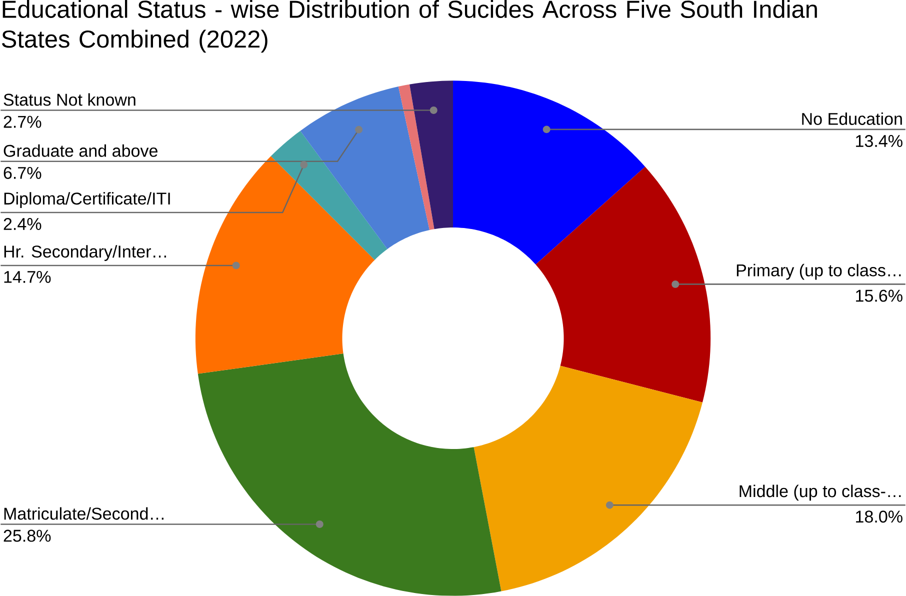 Image resolution: width=906 pixels, height=596 pixels. I want to click on data-label: 2.4%, so click(23, 224).